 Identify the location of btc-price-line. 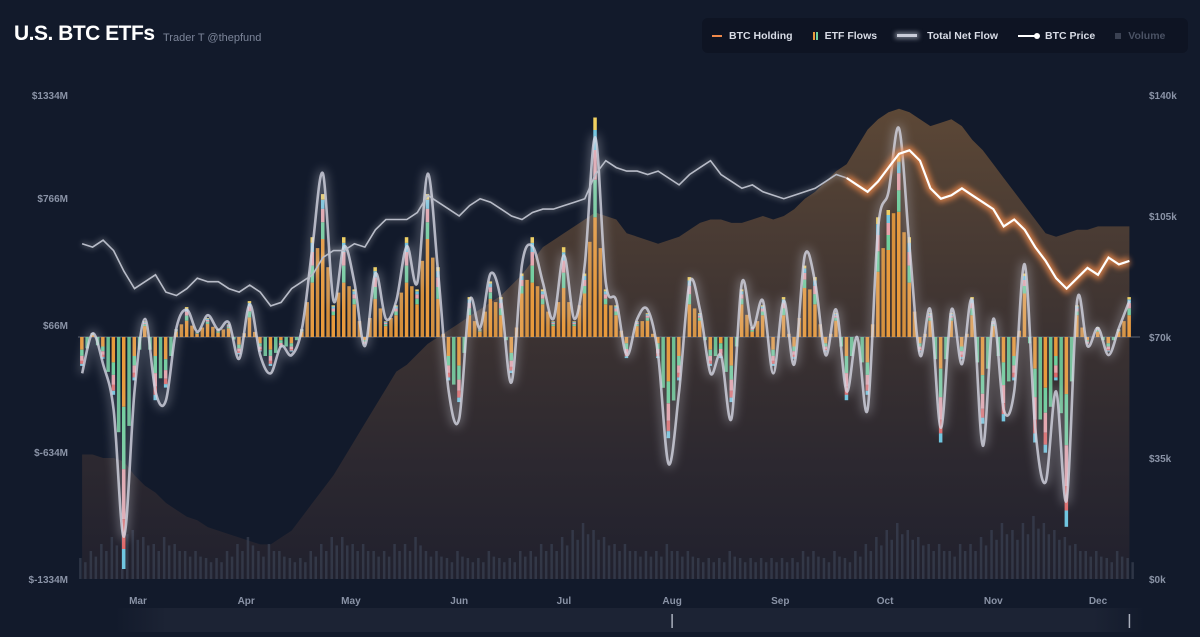
(464, 233).